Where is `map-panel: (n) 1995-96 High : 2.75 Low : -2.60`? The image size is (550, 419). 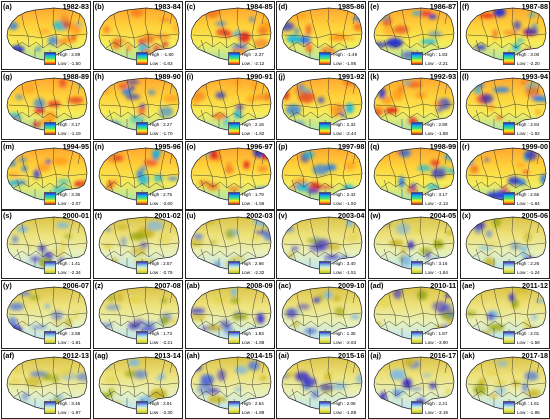 map-panel: (n) 1995-96 High : 2.75 Low : -2.60 is located at coordinates (137, 175).